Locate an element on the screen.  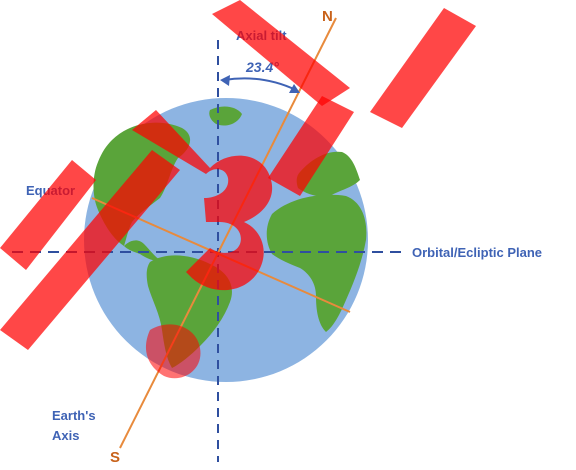
north-pole-label: N is located at coordinates (327, 16).